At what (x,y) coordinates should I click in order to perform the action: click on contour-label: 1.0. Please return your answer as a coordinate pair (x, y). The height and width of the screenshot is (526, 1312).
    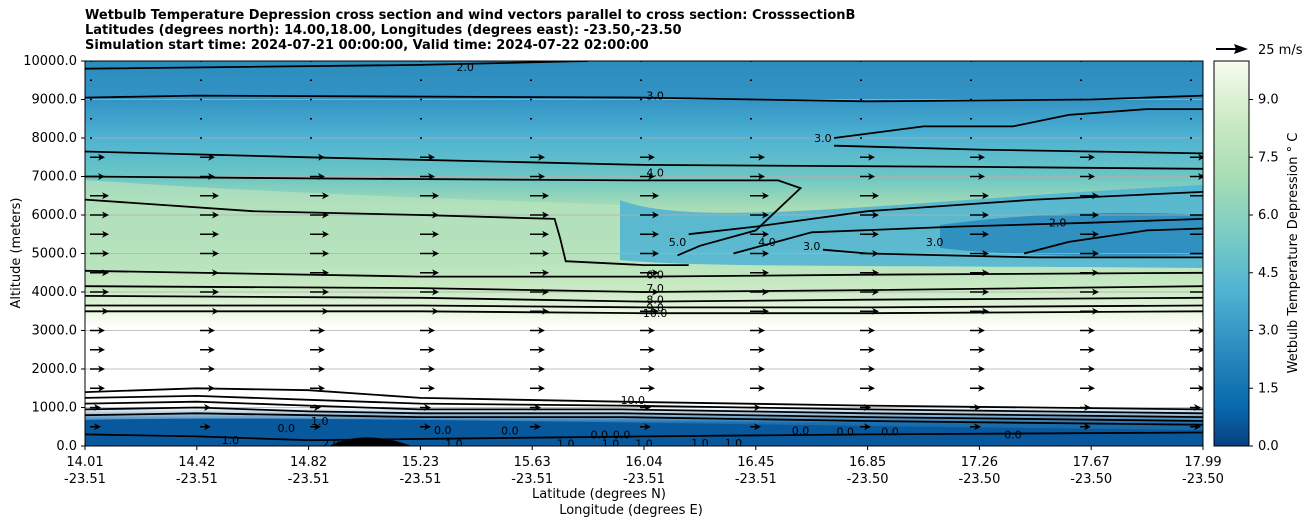
    Looking at the image, I should click on (454, 444).